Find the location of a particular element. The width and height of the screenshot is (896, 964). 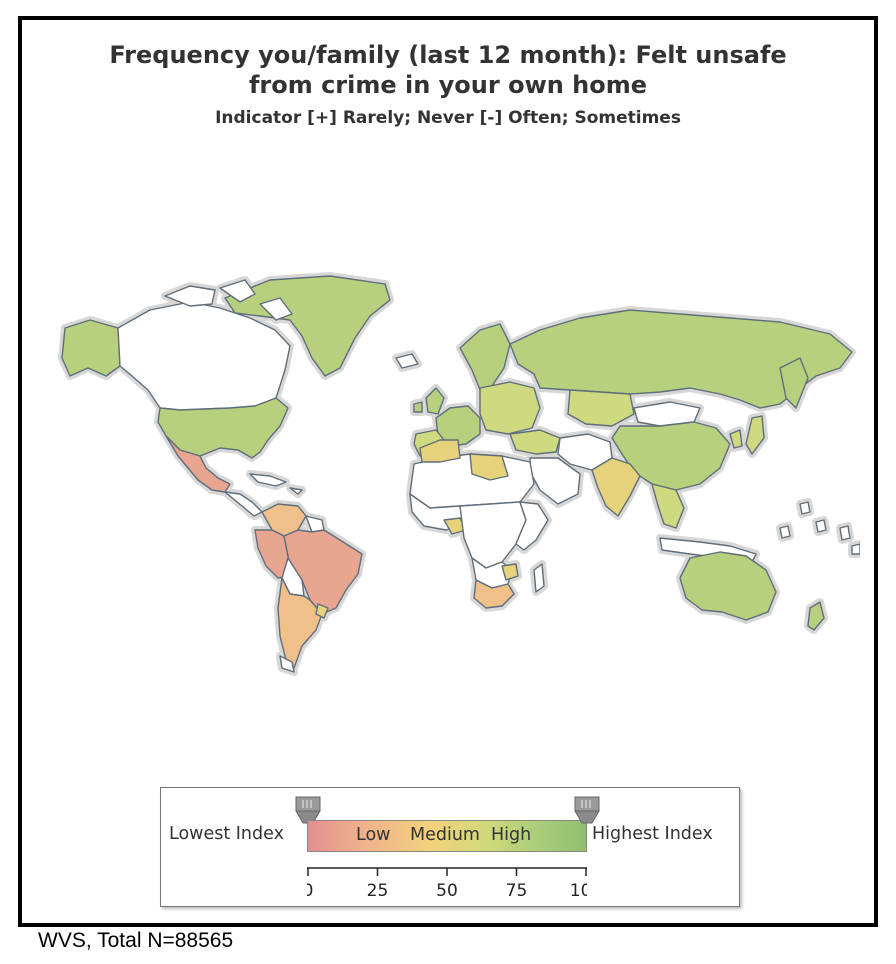

country-libya-egypt is located at coordinates (489, 467).